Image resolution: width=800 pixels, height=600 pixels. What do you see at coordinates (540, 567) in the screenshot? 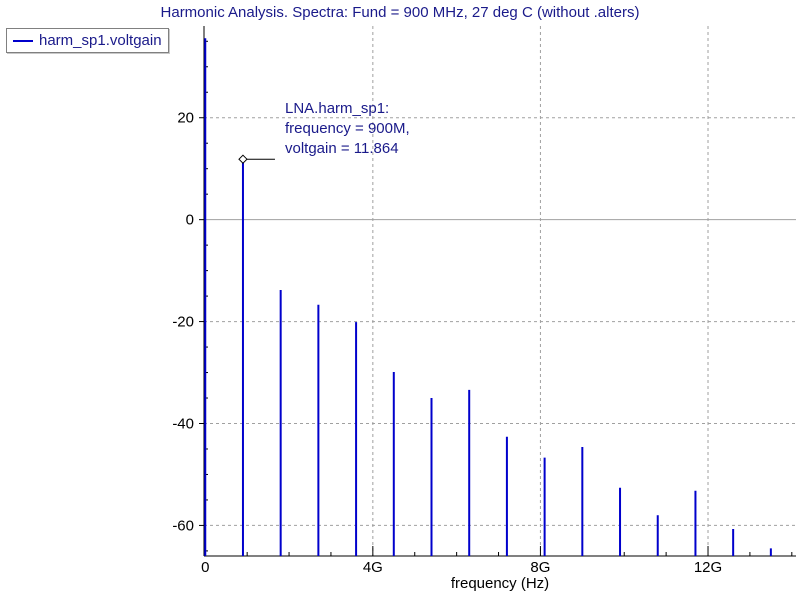
I see `x-tick-label: 8G` at bounding box center [540, 567].